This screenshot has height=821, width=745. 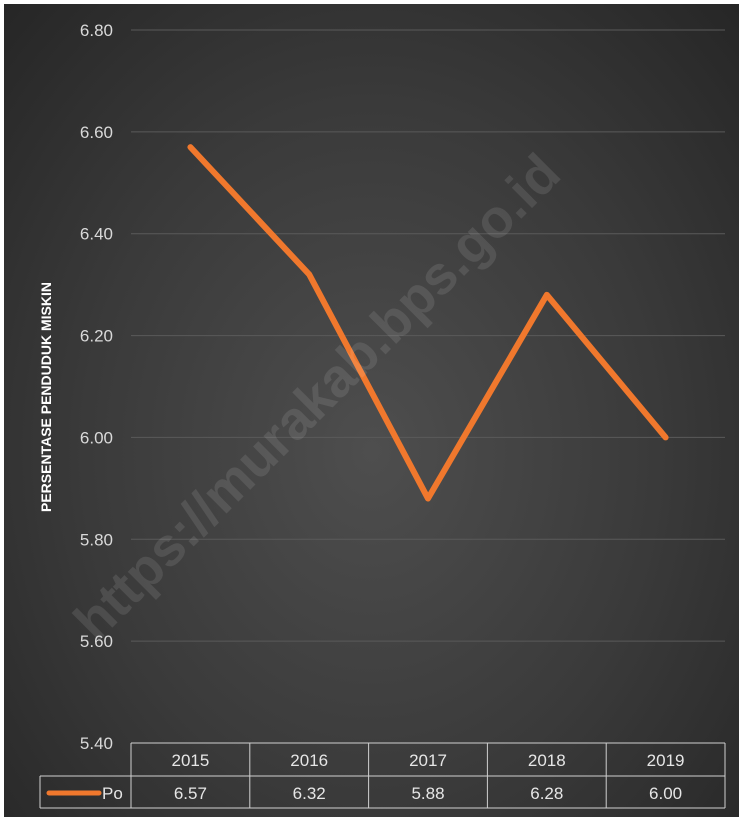 What do you see at coordinates (96, 387) in the screenshot?
I see `y-axis-ticks: 6.80 6.60 6.40 6.20 6.00 5.80 5.60 5.40` at bounding box center [96, 387].